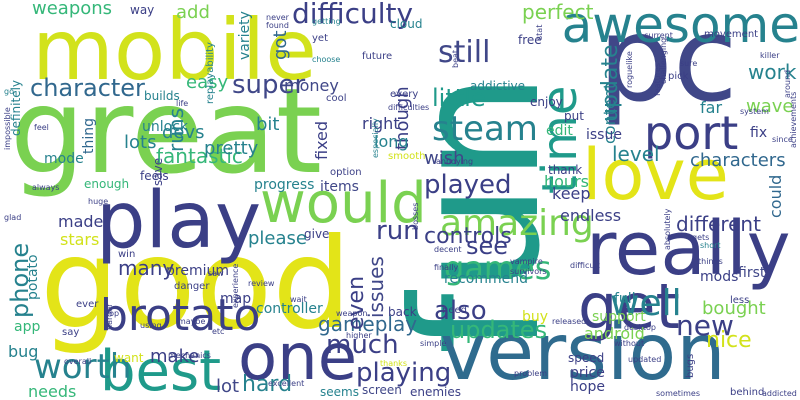 The width and height of the screenshot is (800, 400). What do you see at coordinates (531, 373) in the screenshot?
I see `word-problem: problem` at bounding box center [531, 373].